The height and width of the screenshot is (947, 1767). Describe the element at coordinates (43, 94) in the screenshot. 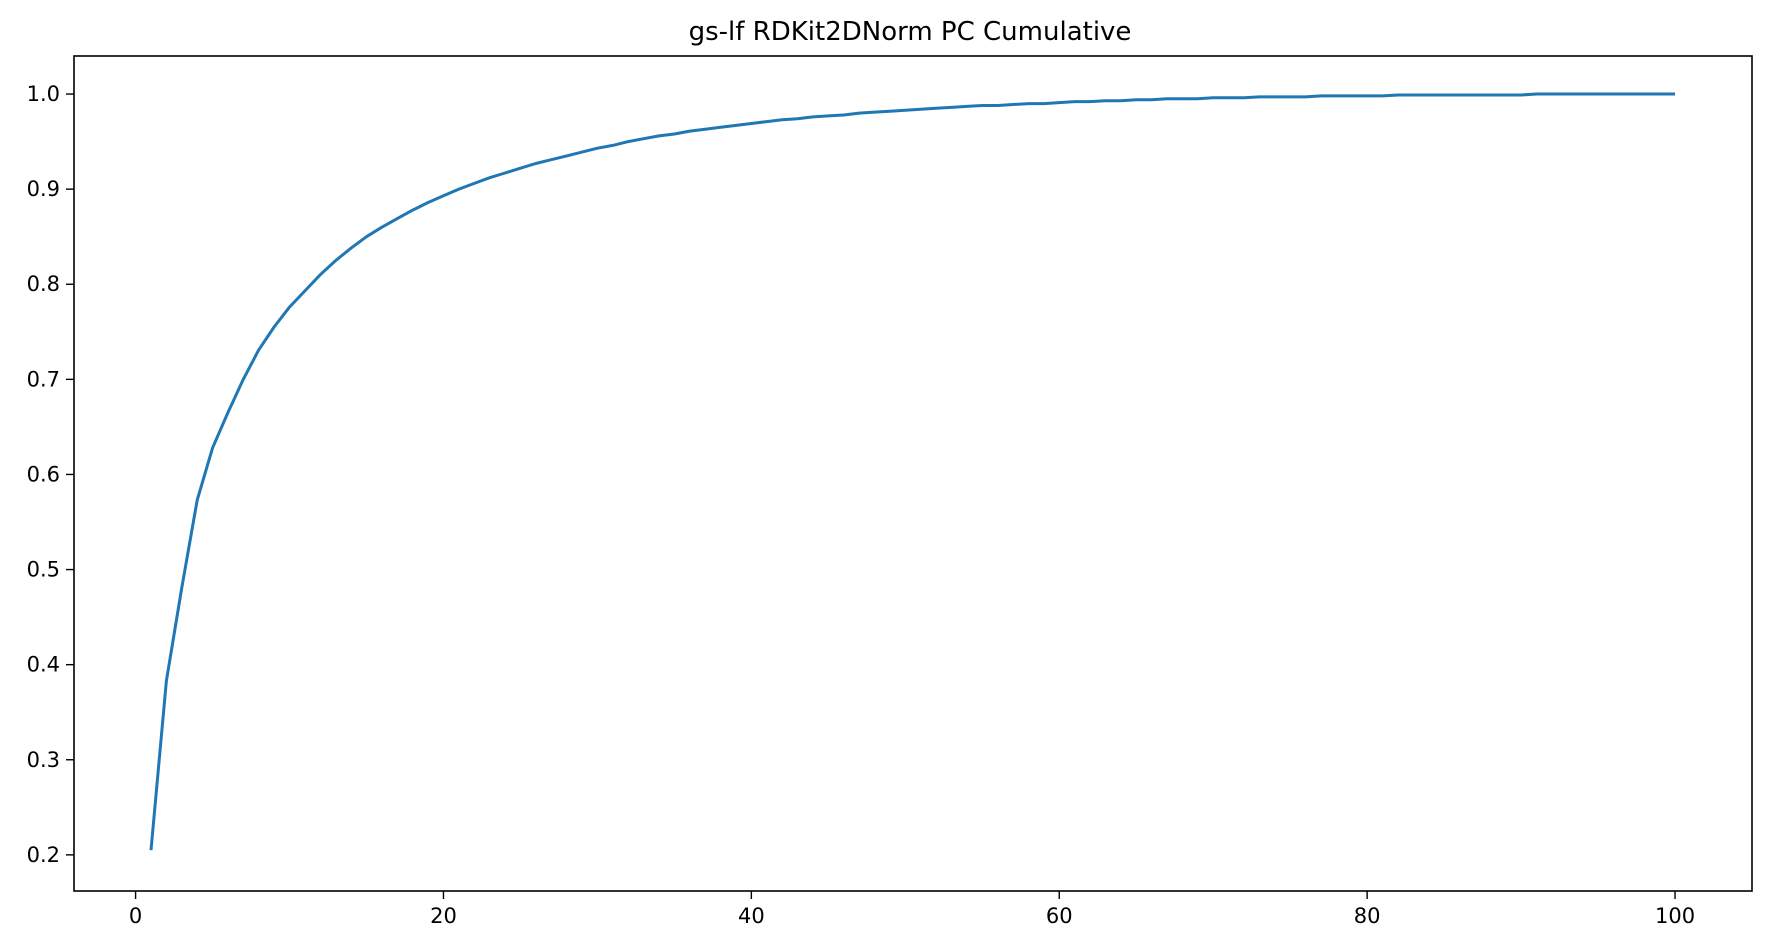

I see `y-tick-label: 1.0` at that location.